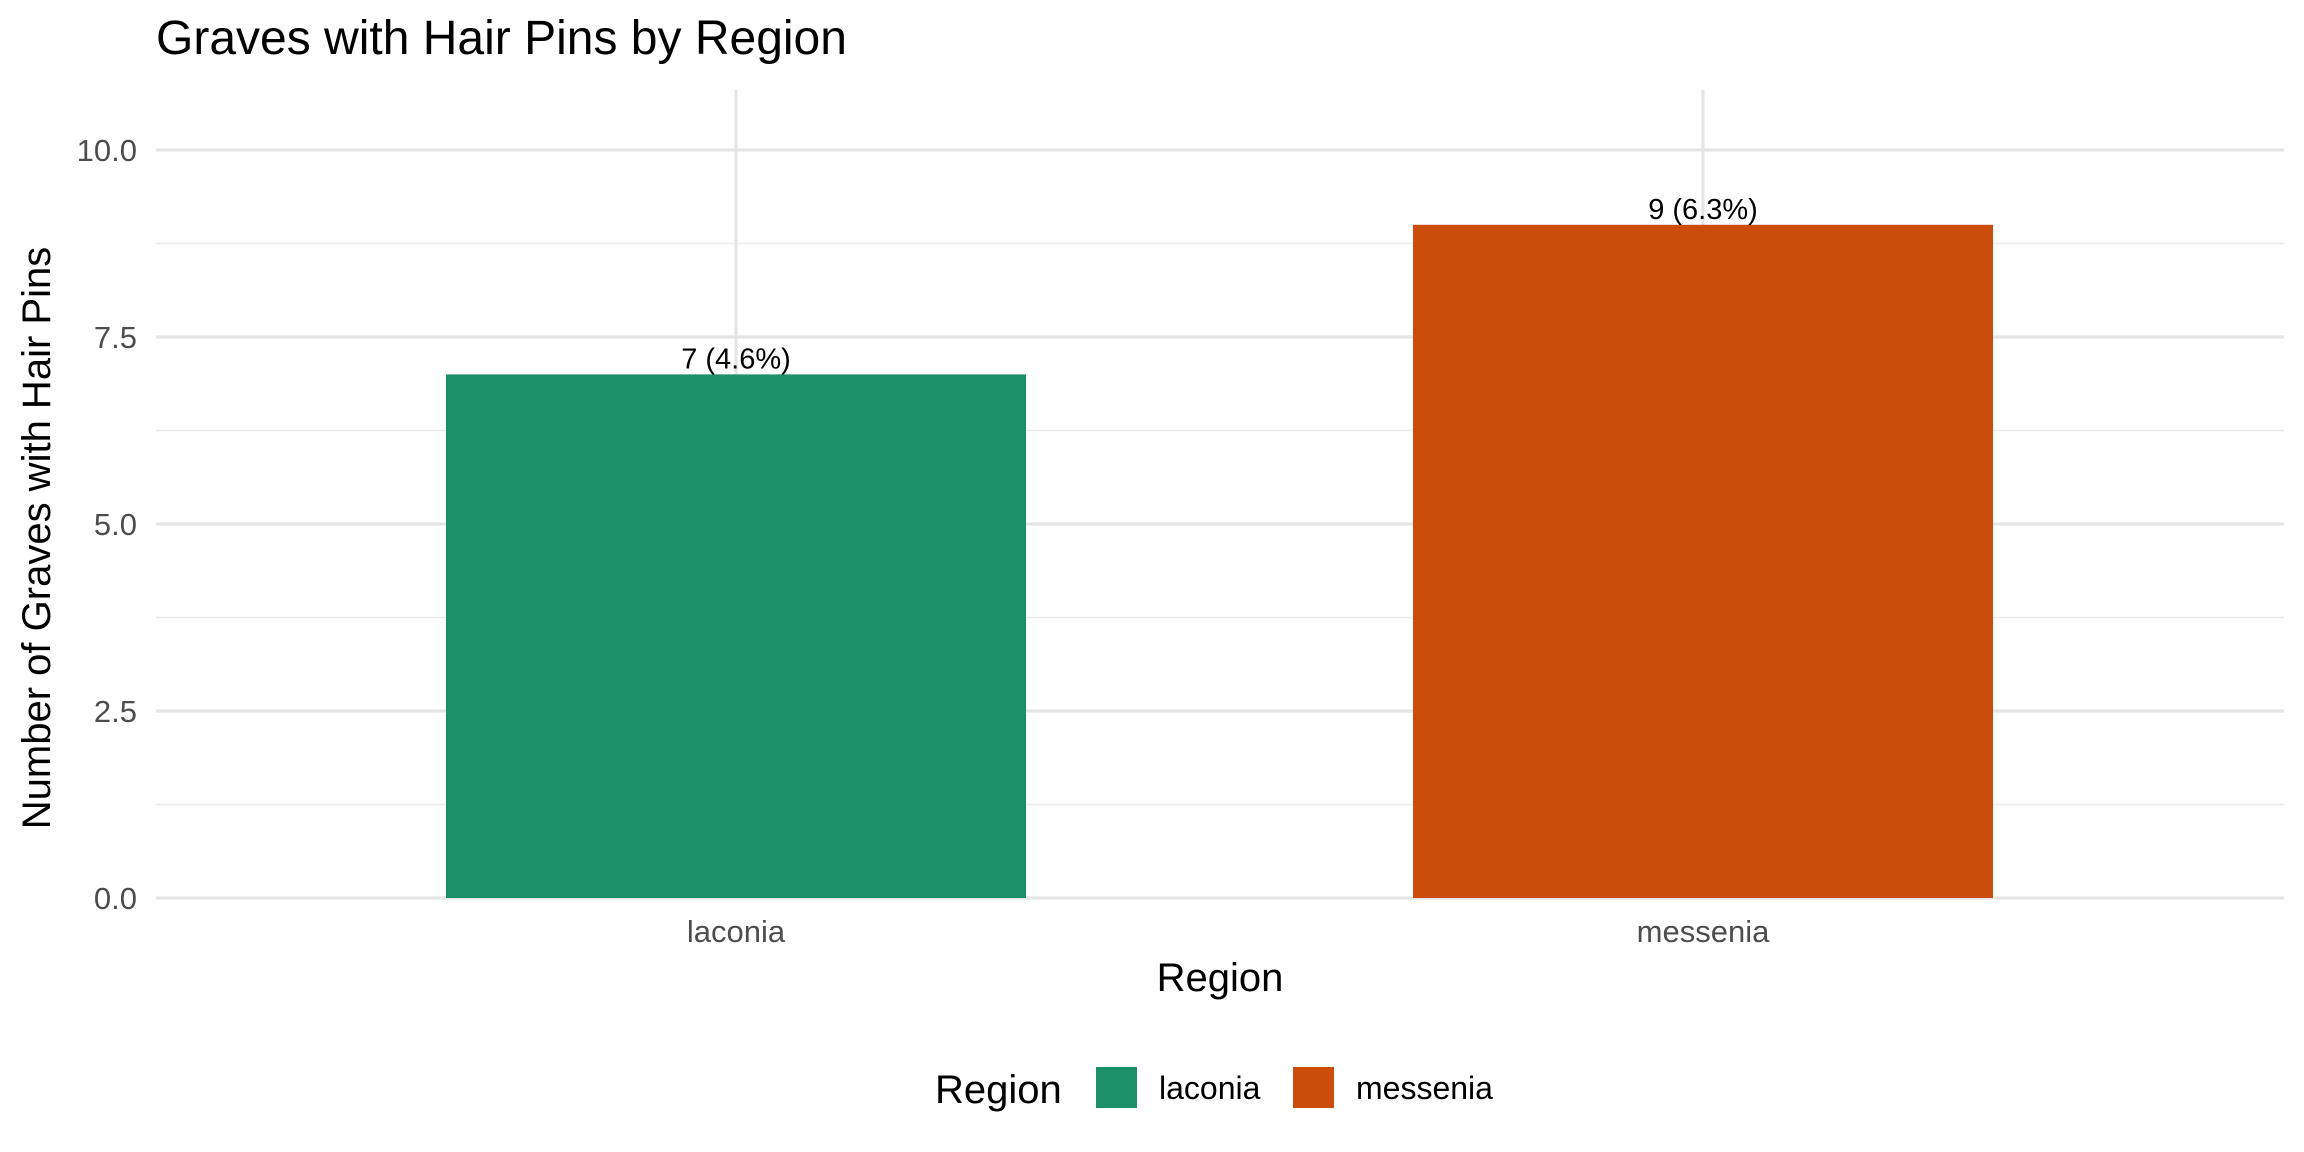 This screenshot has width=2304, height=1152. I want to click on legend-key-messenia, so click(1313, 1087).